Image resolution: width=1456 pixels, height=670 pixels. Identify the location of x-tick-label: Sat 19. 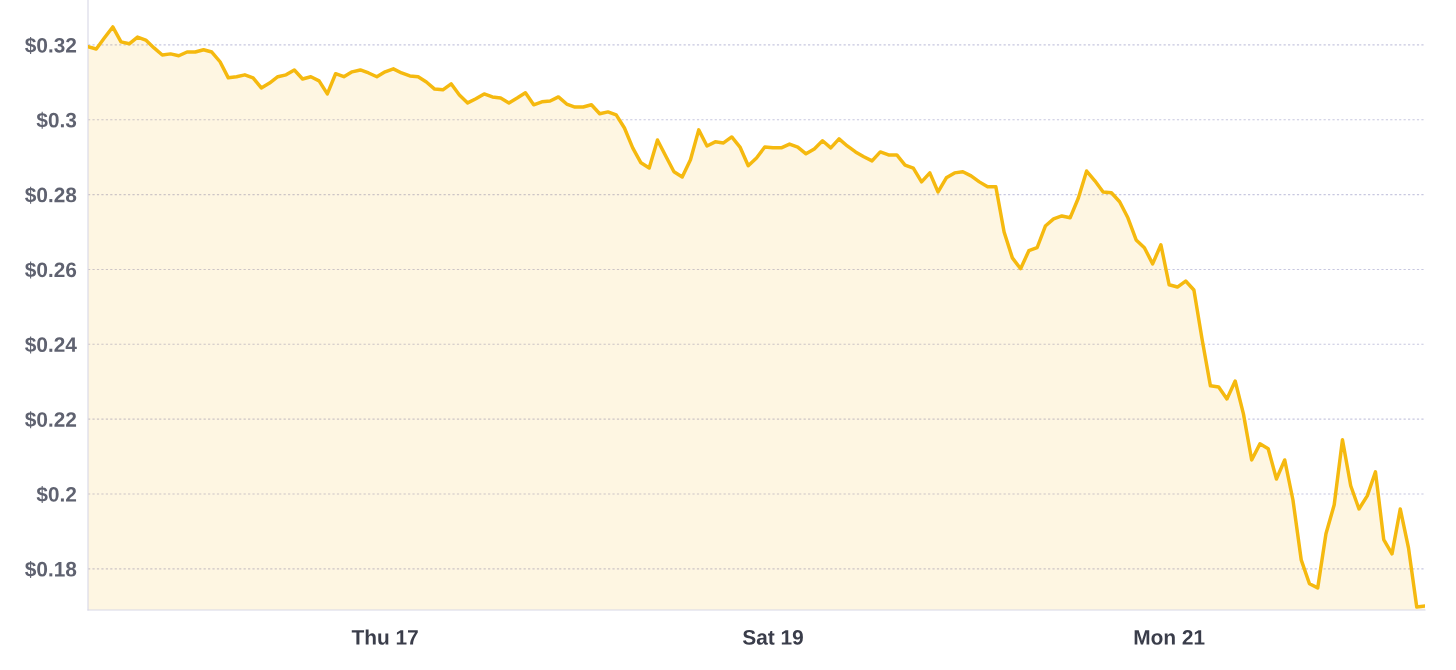
(772, 637).